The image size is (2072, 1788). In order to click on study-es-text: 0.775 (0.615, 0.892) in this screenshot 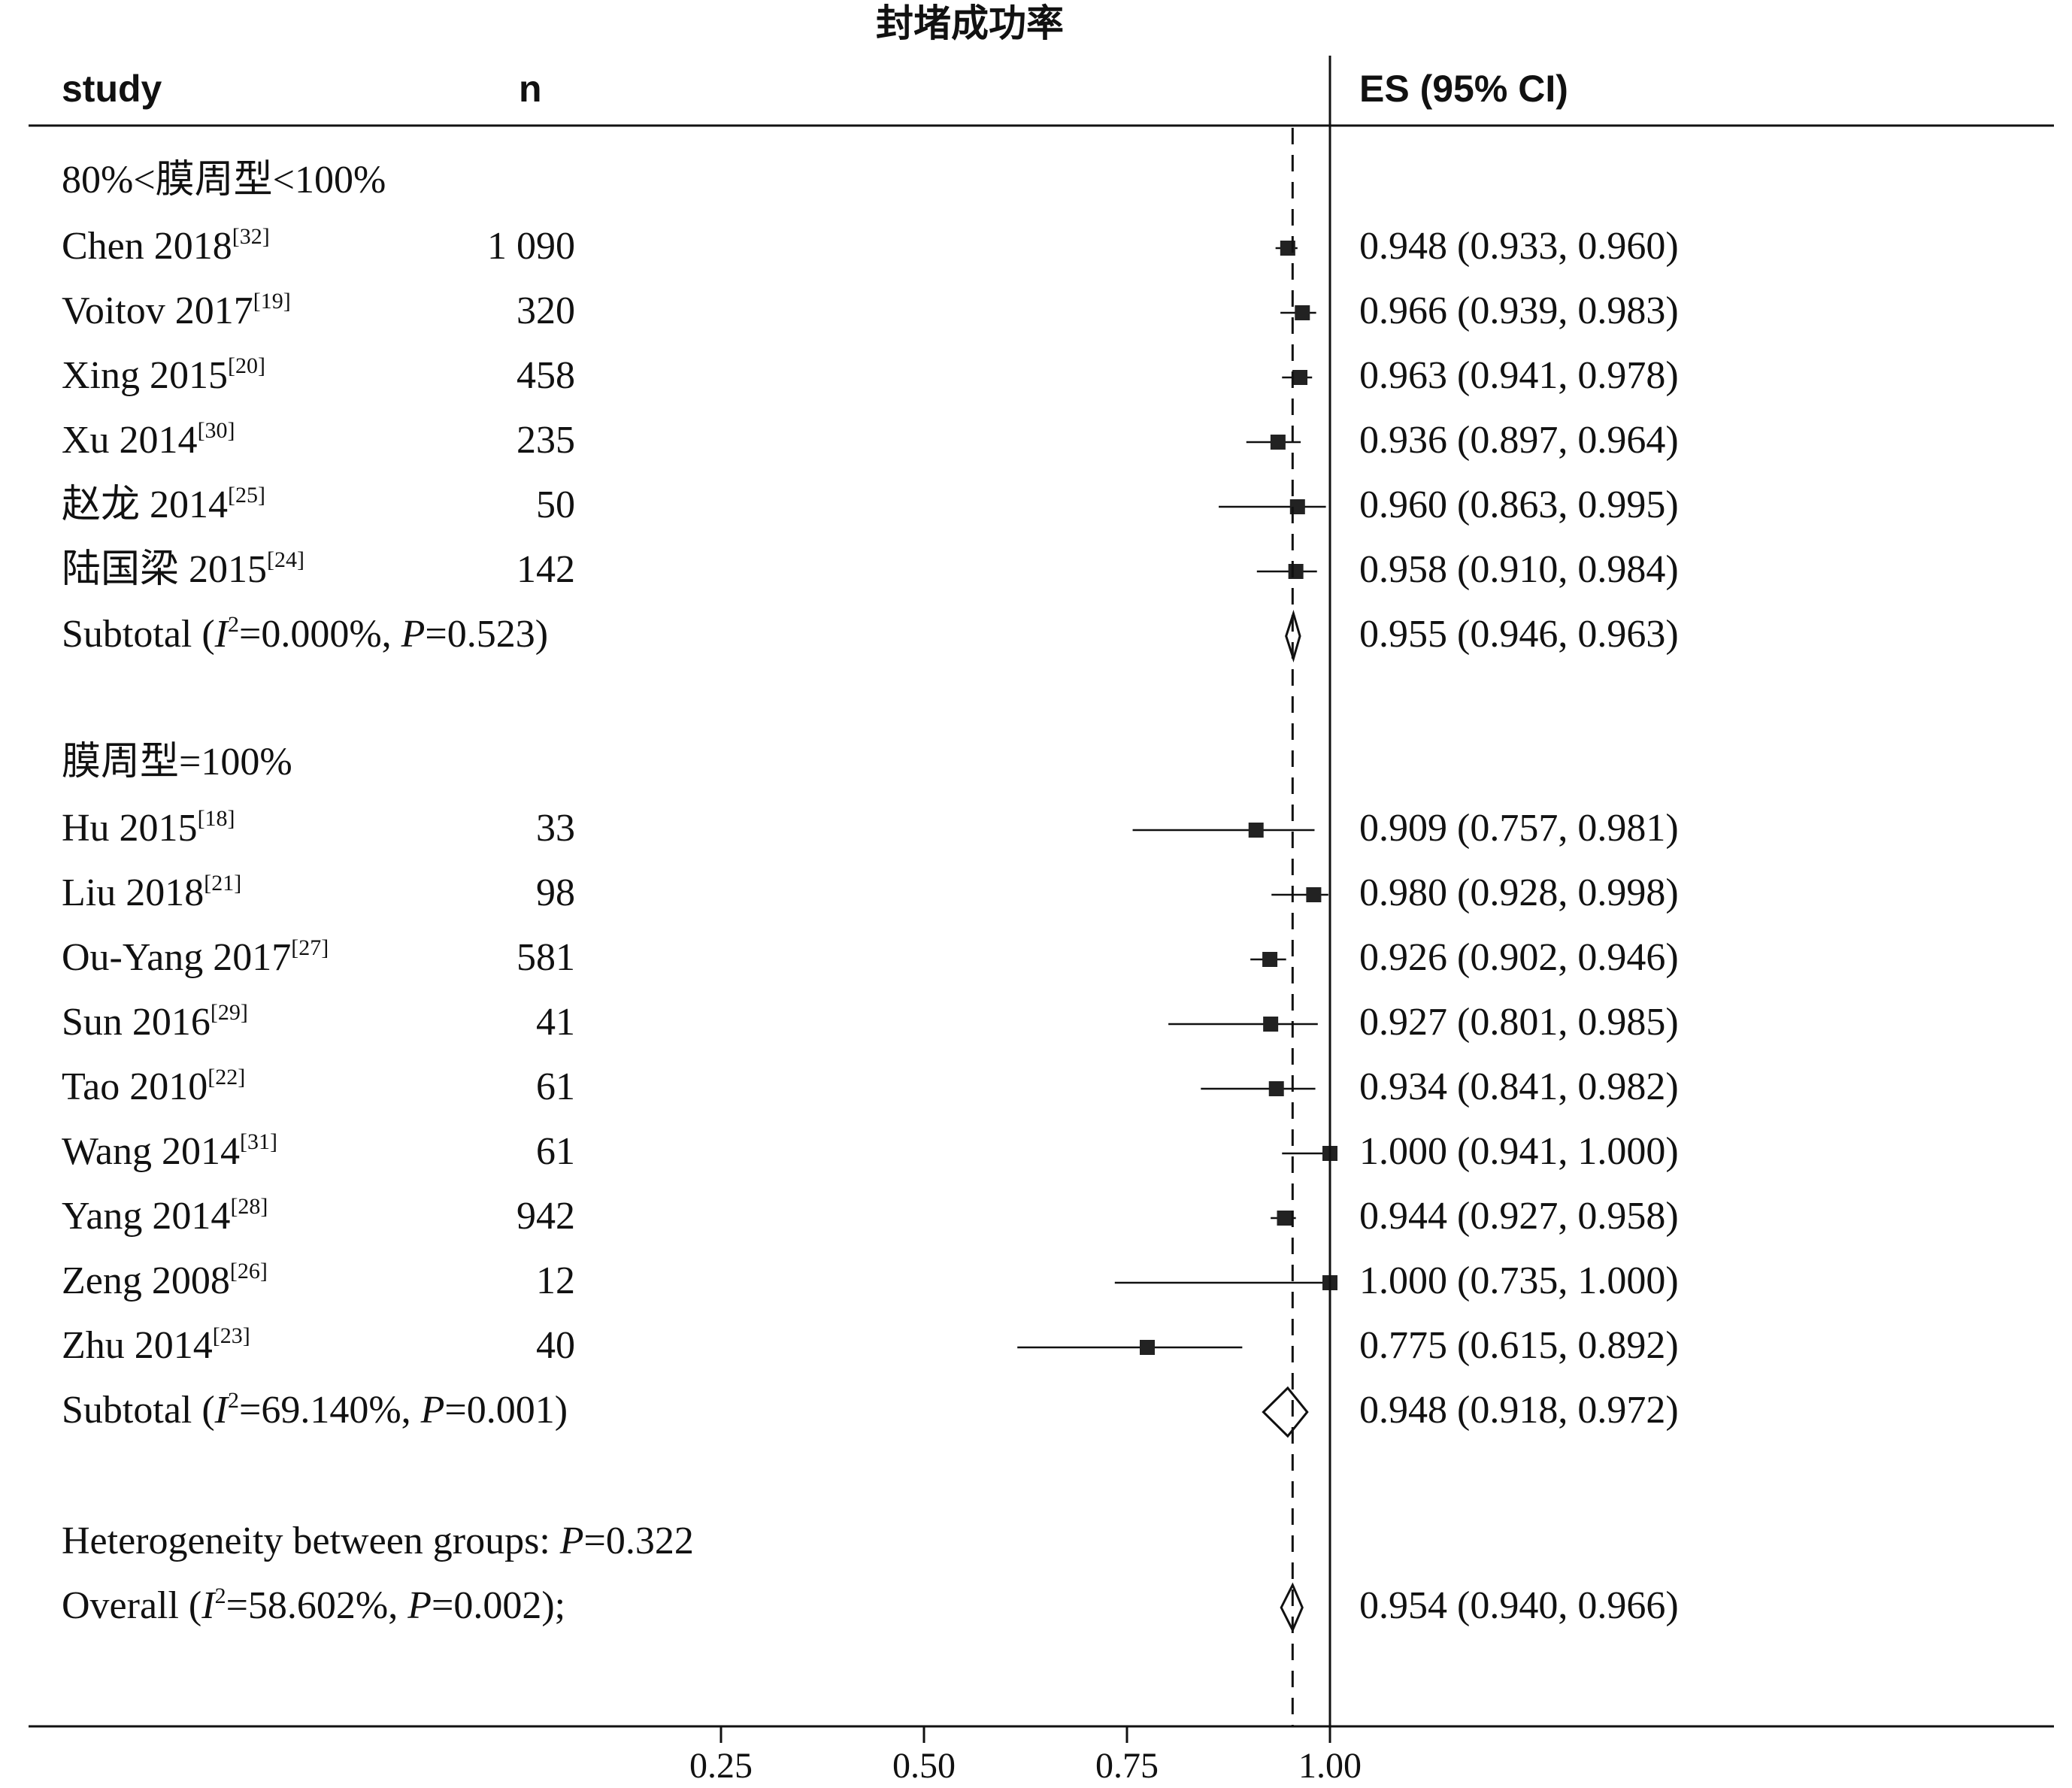, I will do `click(1519, 1345)`.